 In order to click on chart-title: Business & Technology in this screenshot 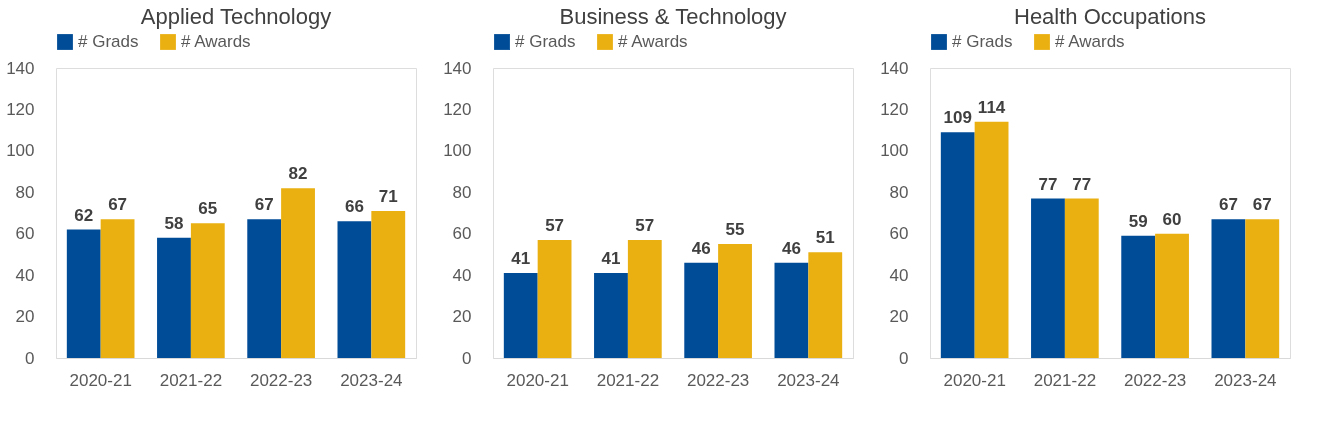, I will do `click(673, 16)`.